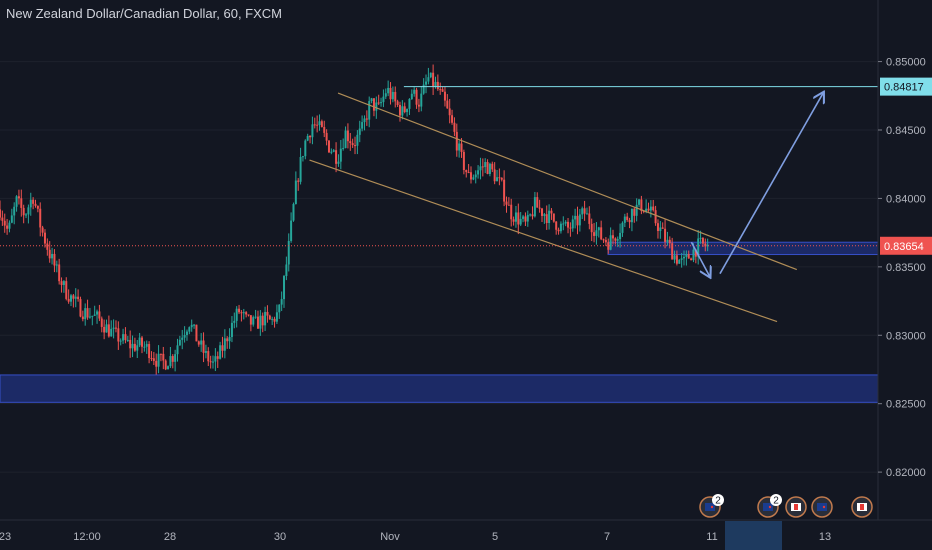 This screenshot has width=932, height=550. What do you see at coordinates (170, 537) in the screenshot?
I see `time-tick-label: 28` at bounding box center [170, 537].